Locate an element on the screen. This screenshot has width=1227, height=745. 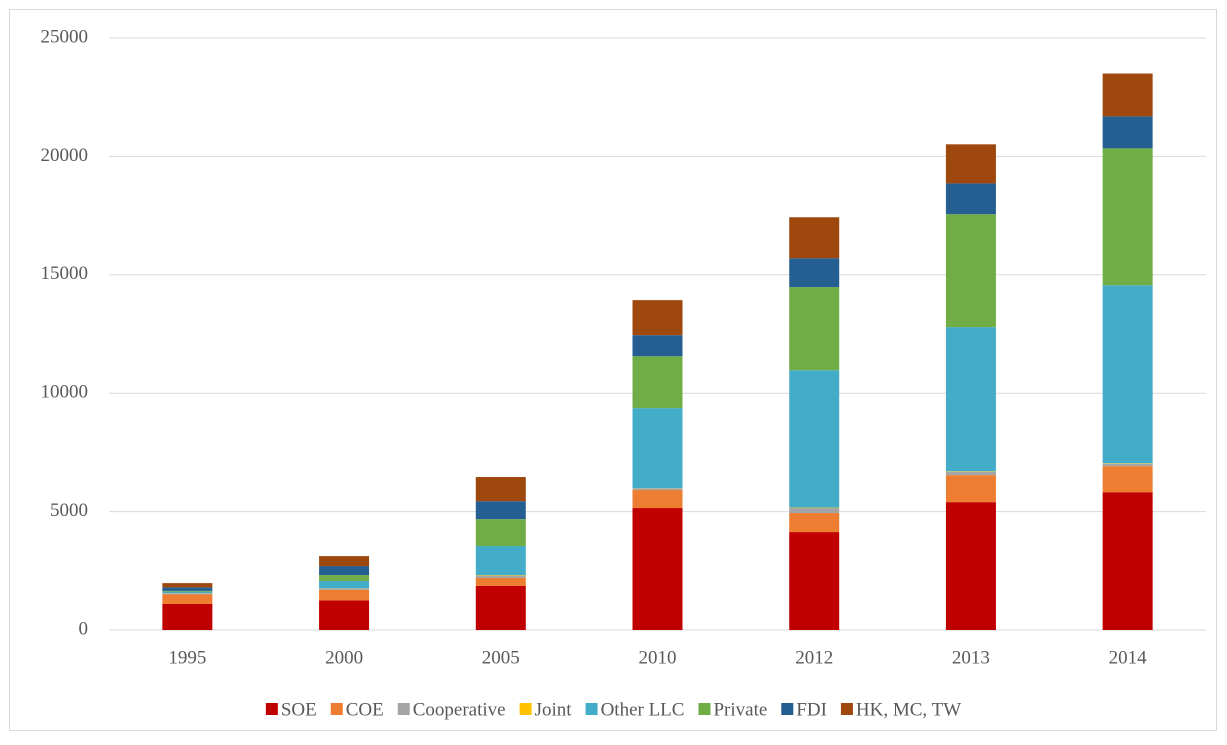
y-tick-label: 5000 is located at coordinates (69, 510).